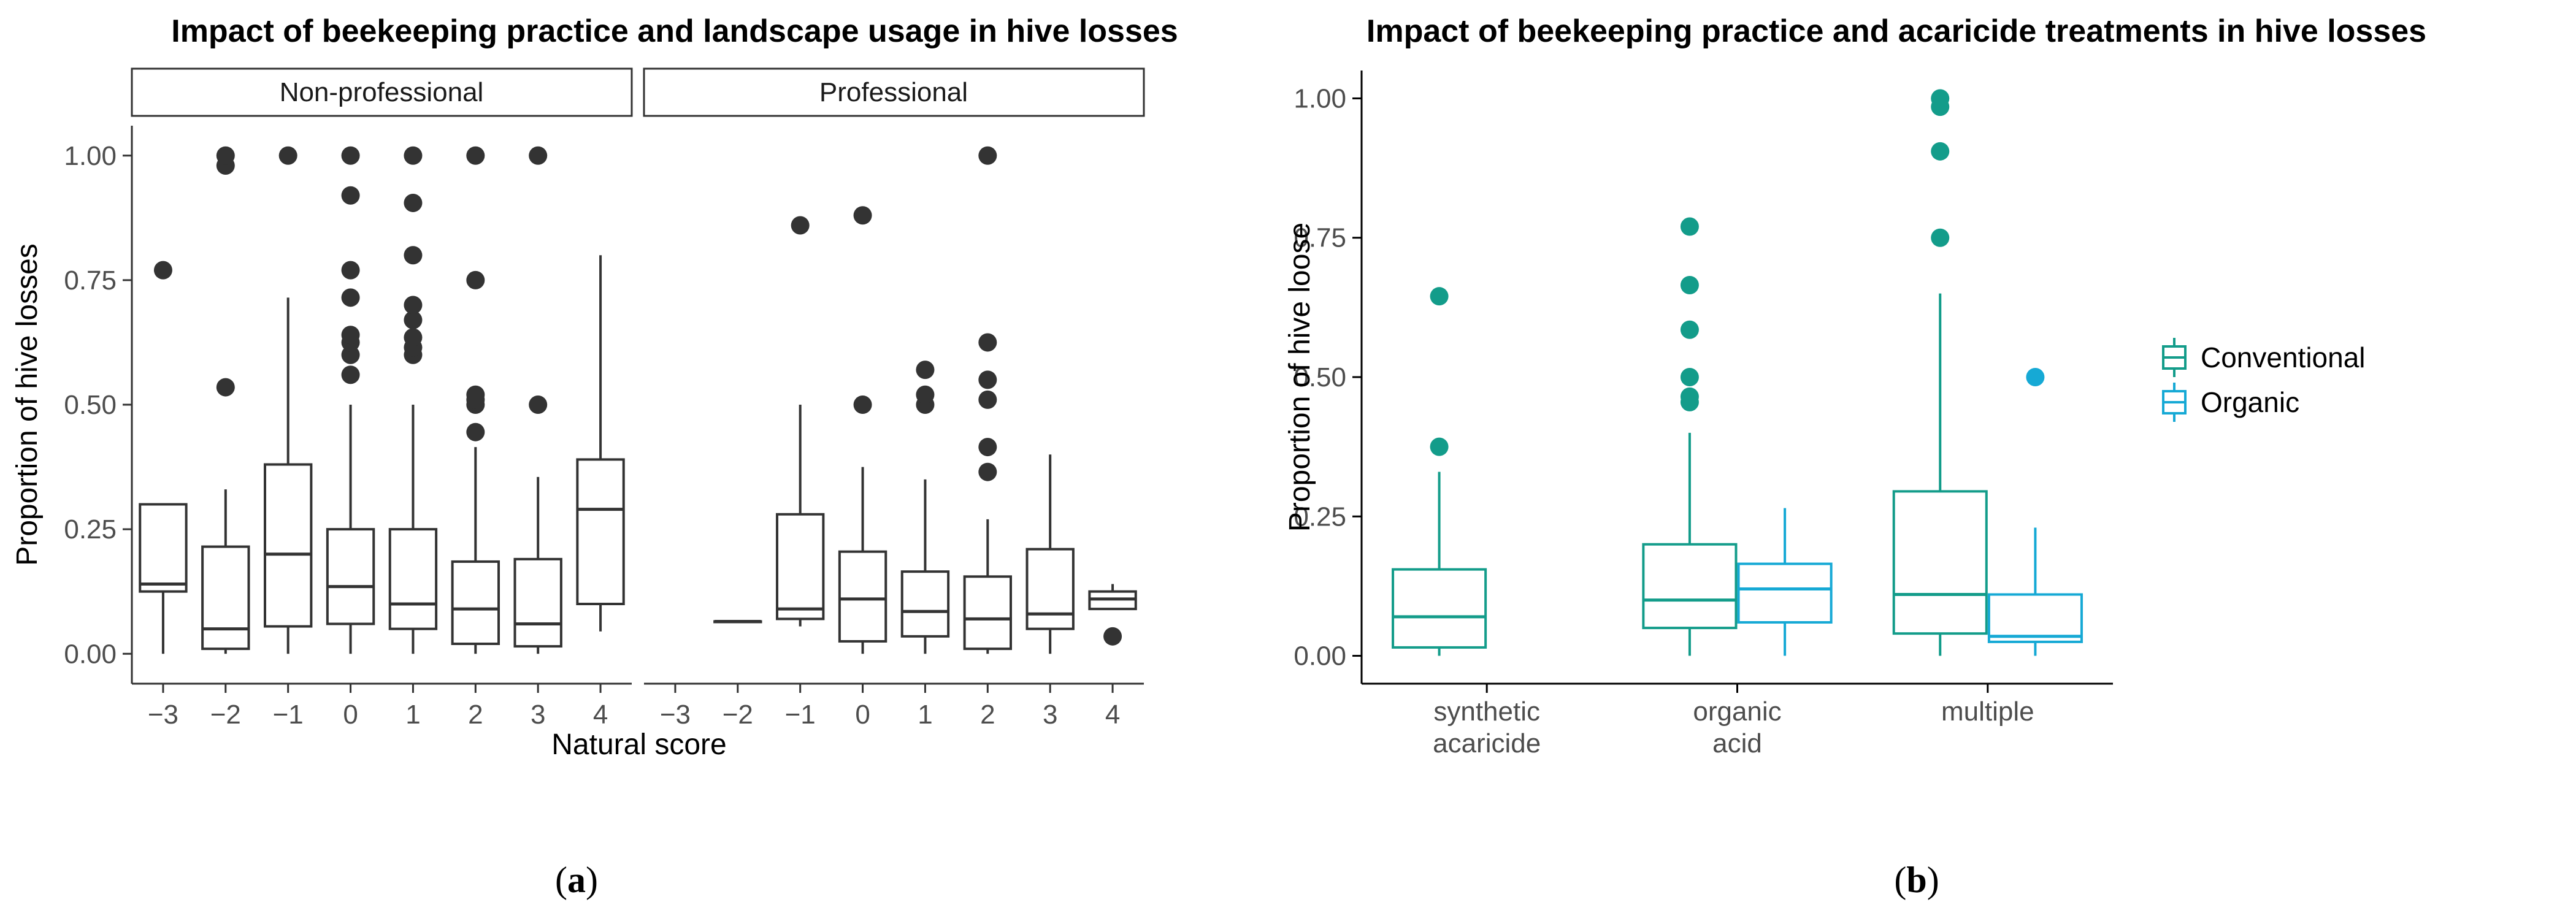 This screenshot has width=2576, height=913. I want to click on y-tick-label-b: 0.75, so click(1320, 238).